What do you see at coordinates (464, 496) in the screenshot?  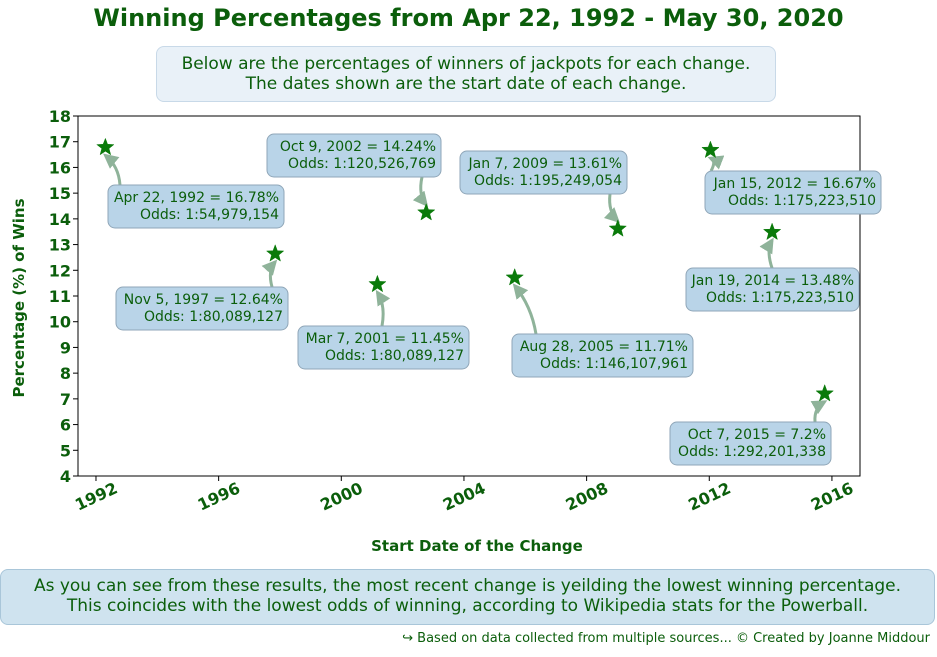 I see `x-tick-label: 2004` at bounding box center [464, 496].